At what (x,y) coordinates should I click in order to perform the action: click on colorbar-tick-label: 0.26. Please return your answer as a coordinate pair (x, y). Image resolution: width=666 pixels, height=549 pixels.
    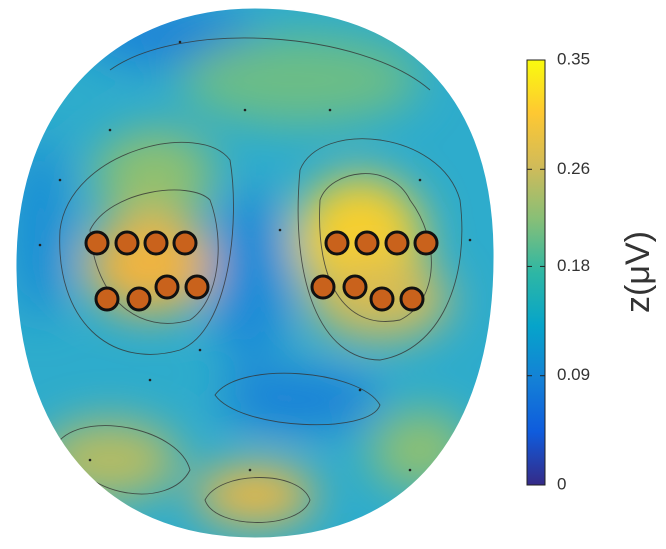
    Looking at the image, I should click on (573, 168).